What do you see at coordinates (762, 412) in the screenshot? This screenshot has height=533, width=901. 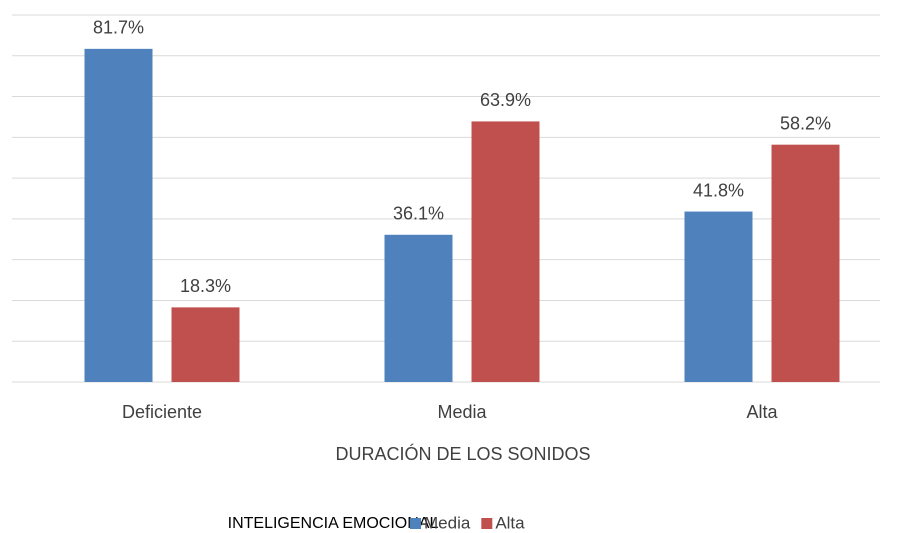 I see `x-tick-label: Alta` at bounding box center [762, 412].